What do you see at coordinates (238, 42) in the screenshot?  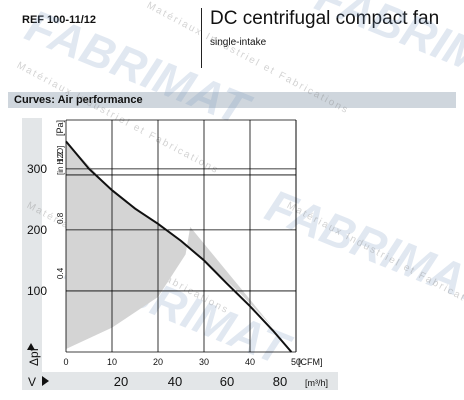 I see `page-subtitle: single-intake` at bounding box center [238, 42].